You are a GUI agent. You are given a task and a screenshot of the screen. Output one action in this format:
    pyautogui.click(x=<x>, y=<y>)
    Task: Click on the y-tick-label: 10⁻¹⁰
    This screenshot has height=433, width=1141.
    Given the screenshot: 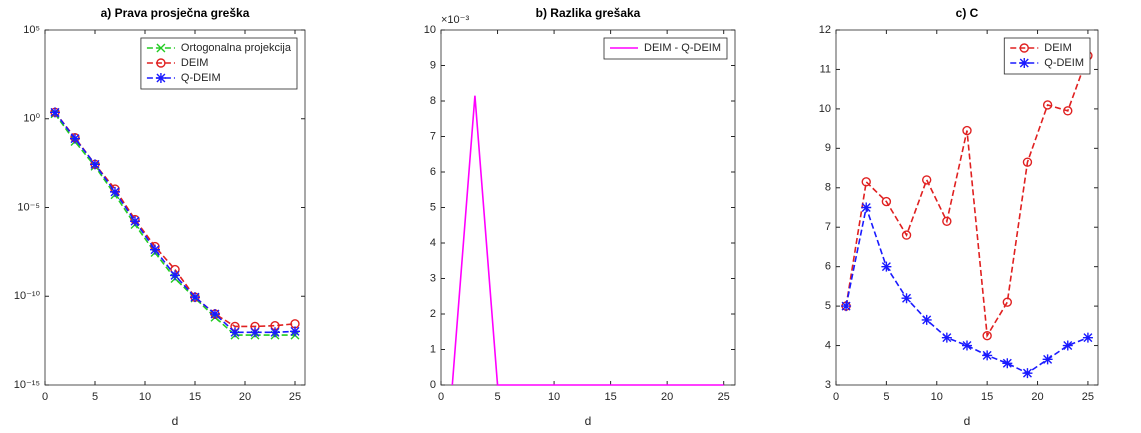 What is the action you would take?
    pyautogui.click(x=27, y=296)
    